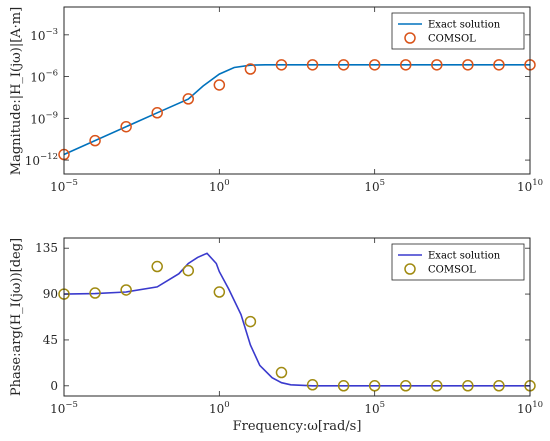 Image resolution: width=550 pixels, height=441 pixels. I want to click on frequency-x-axis-label: Frequency:ω[rad/s], so click(297, 426).